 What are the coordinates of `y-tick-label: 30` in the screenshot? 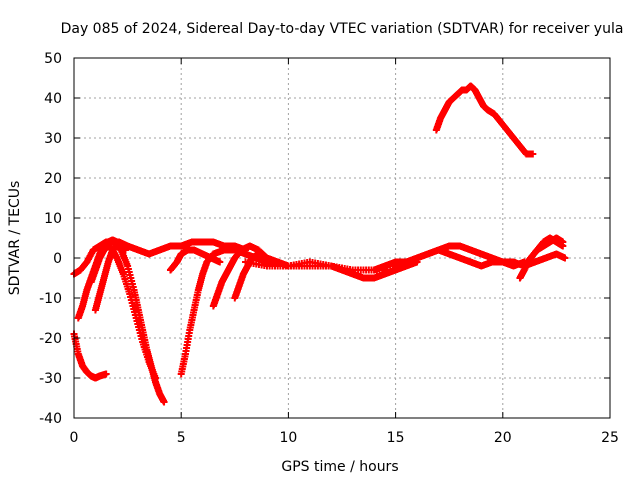 It's located at (53, 139).